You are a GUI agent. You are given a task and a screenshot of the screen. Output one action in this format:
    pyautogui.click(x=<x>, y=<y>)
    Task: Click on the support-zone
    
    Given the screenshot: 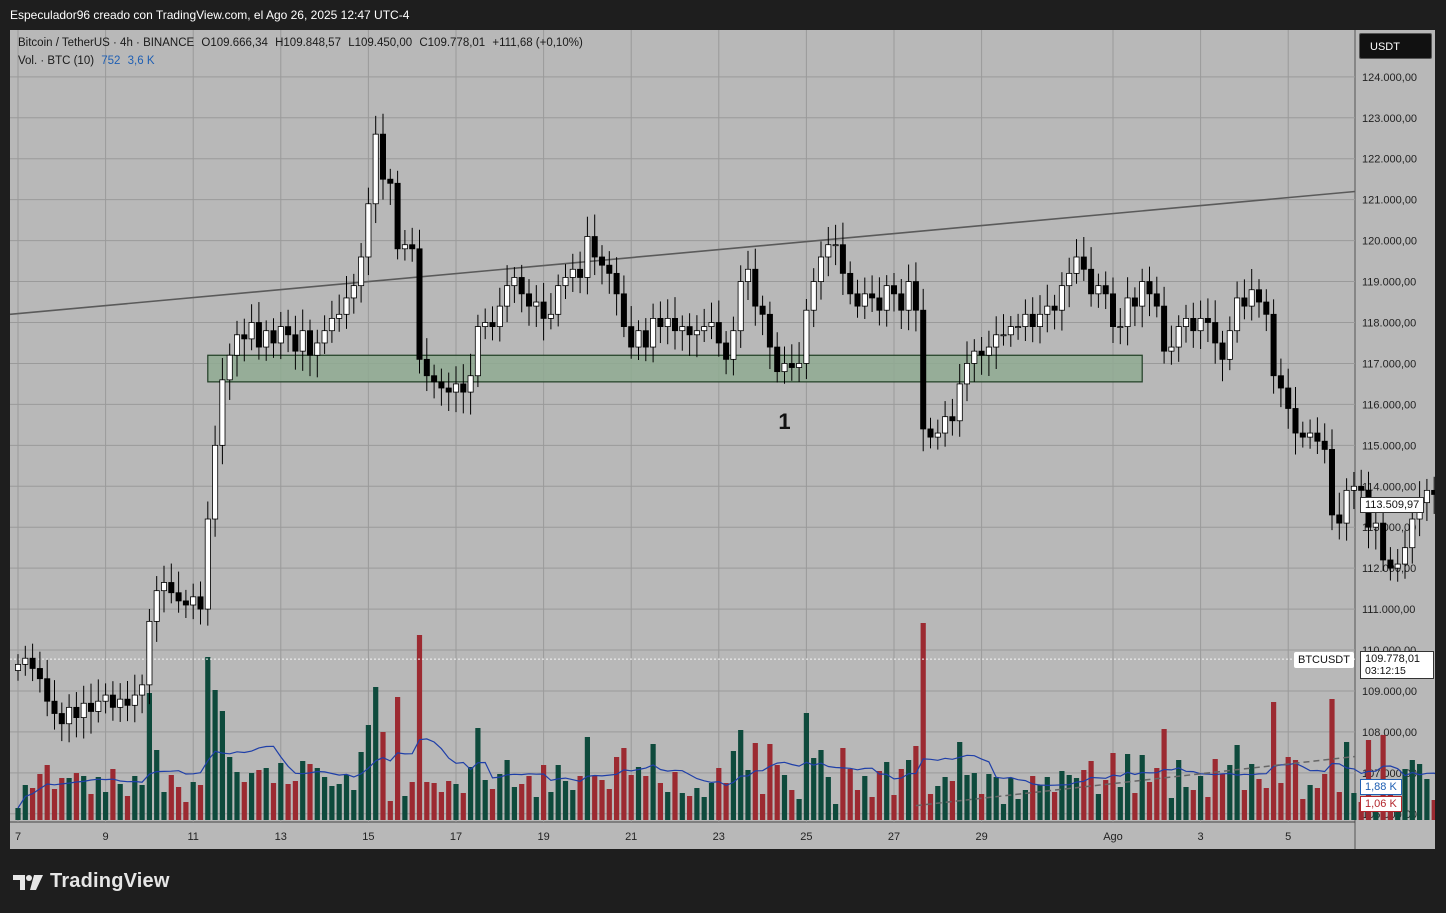 What is the action you would take?
    pyautogui.click(x=675, y=368)
    